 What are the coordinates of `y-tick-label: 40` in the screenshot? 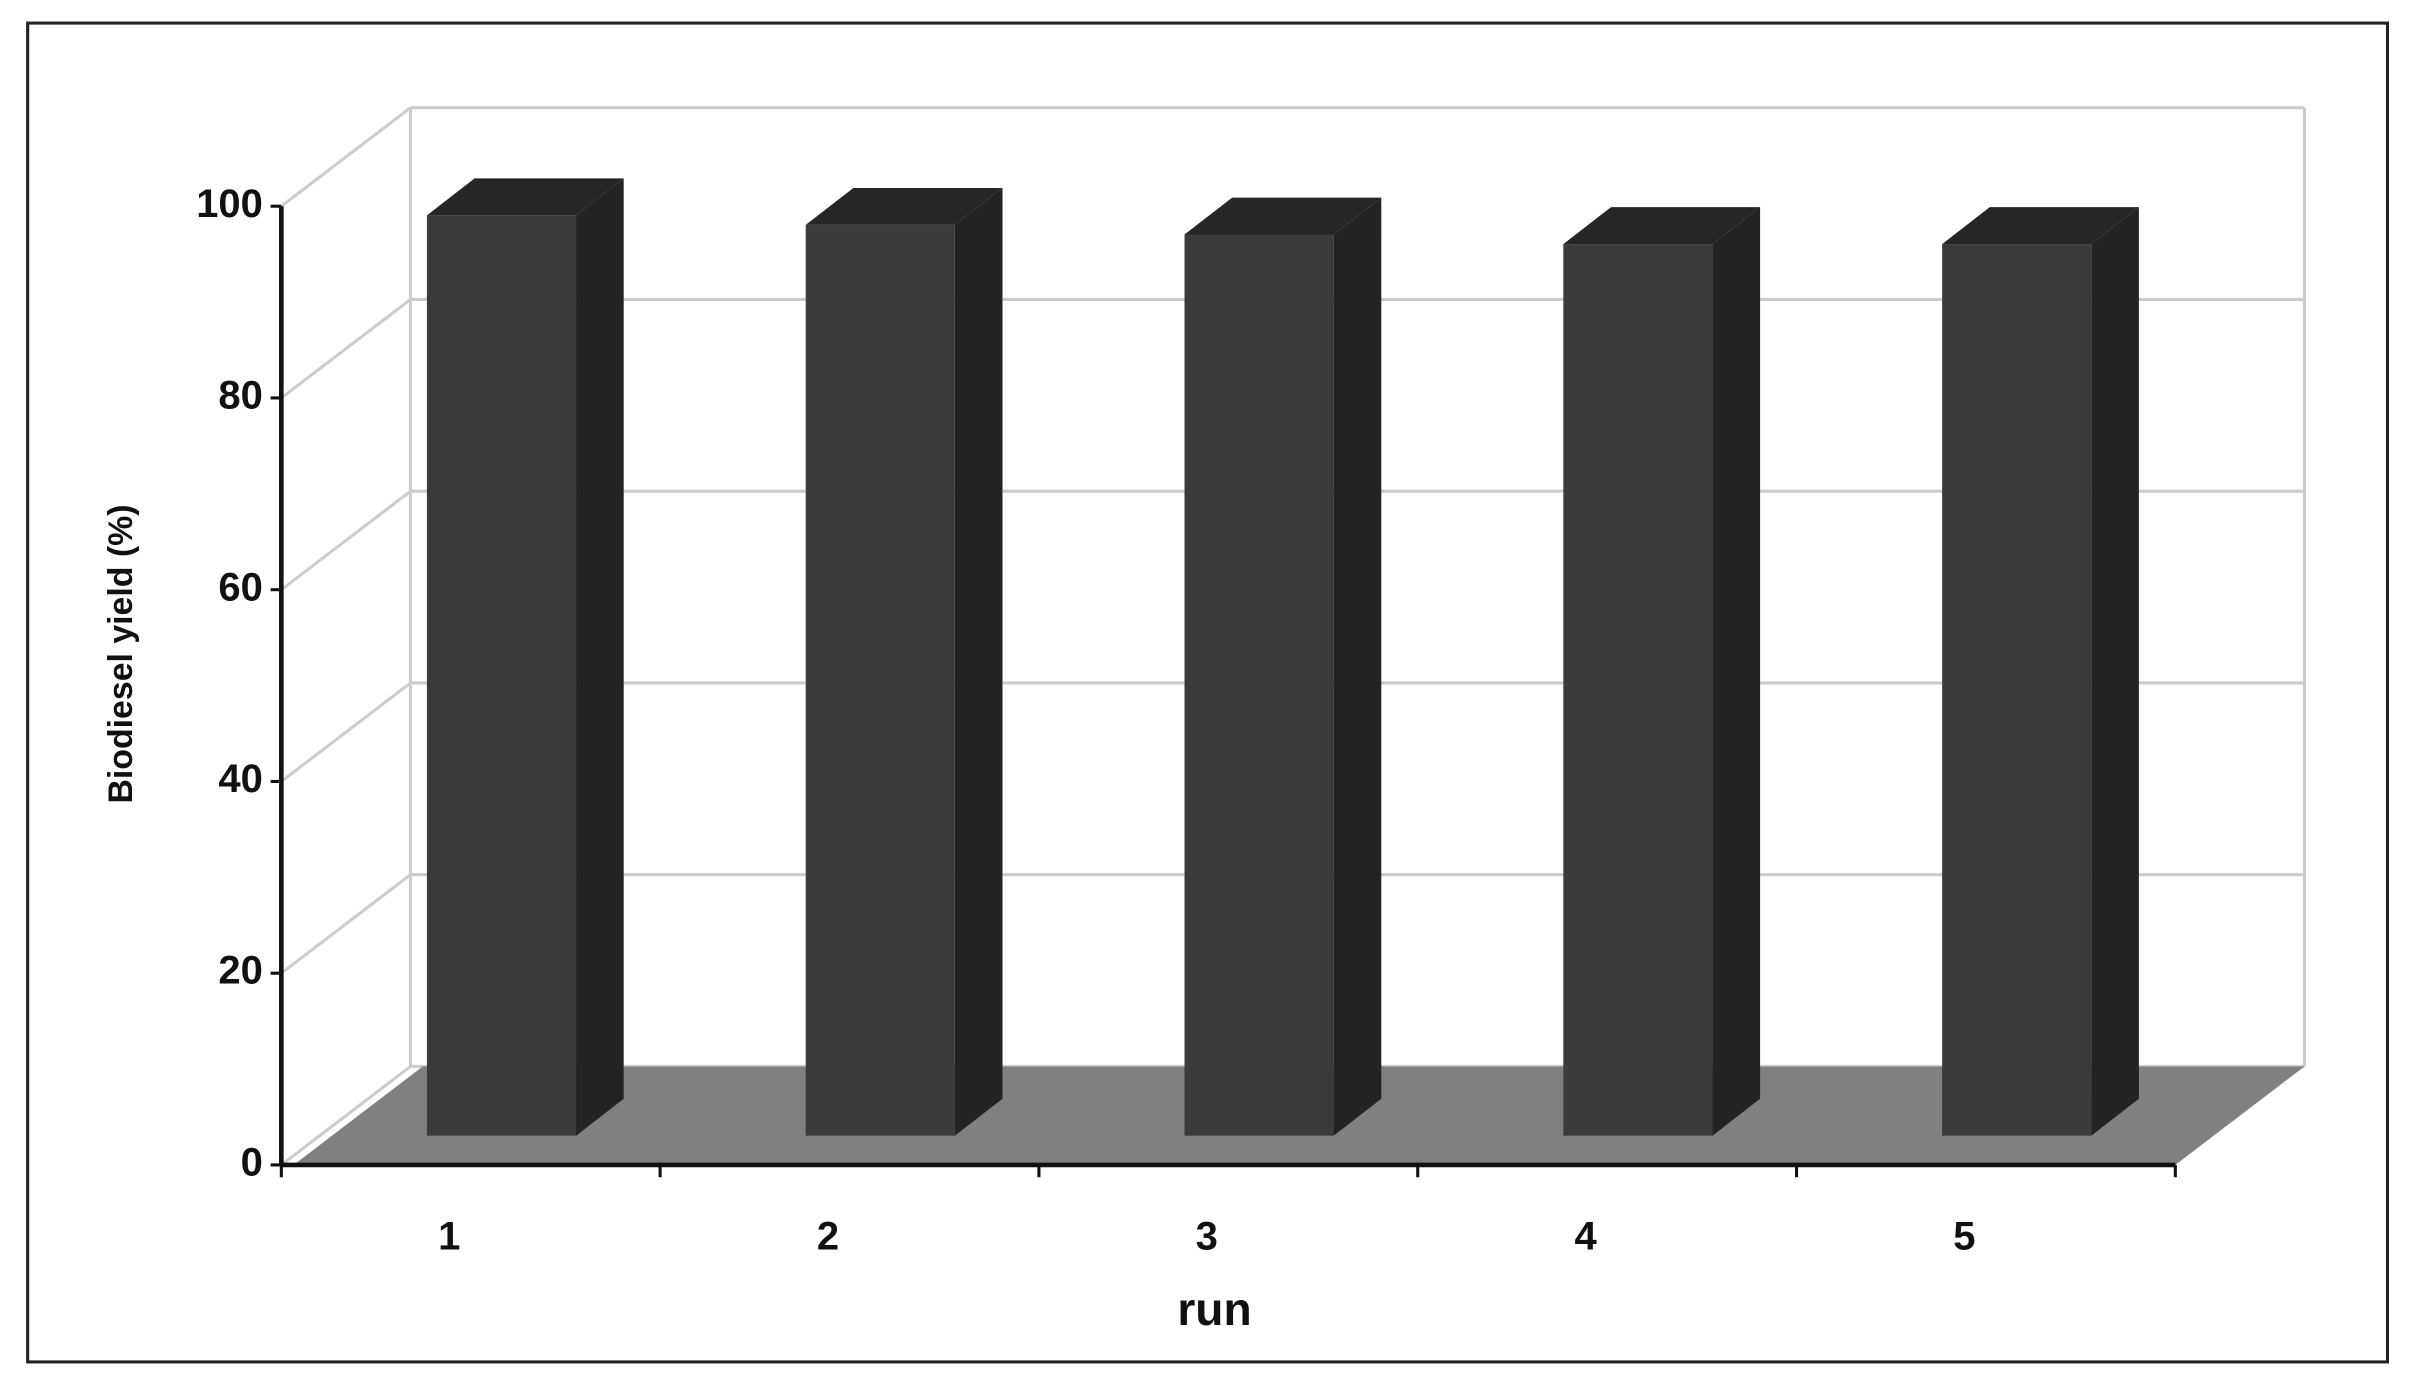 It's located at (240, 779).